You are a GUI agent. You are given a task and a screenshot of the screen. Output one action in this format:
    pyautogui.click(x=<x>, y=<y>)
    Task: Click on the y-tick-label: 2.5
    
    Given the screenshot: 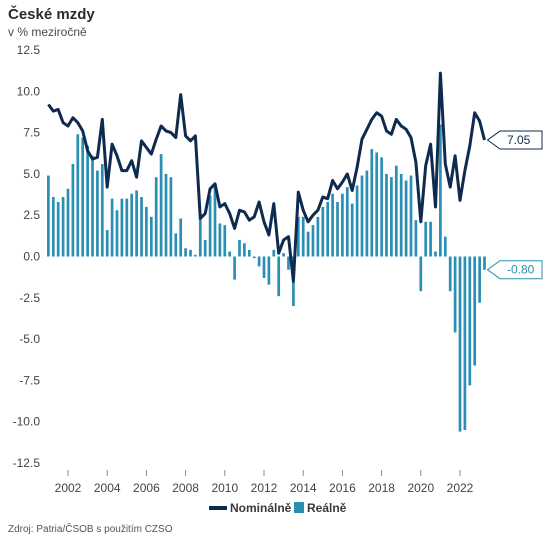 What is the action you would take?
    pyautogui.click(x=31, y=215)
    